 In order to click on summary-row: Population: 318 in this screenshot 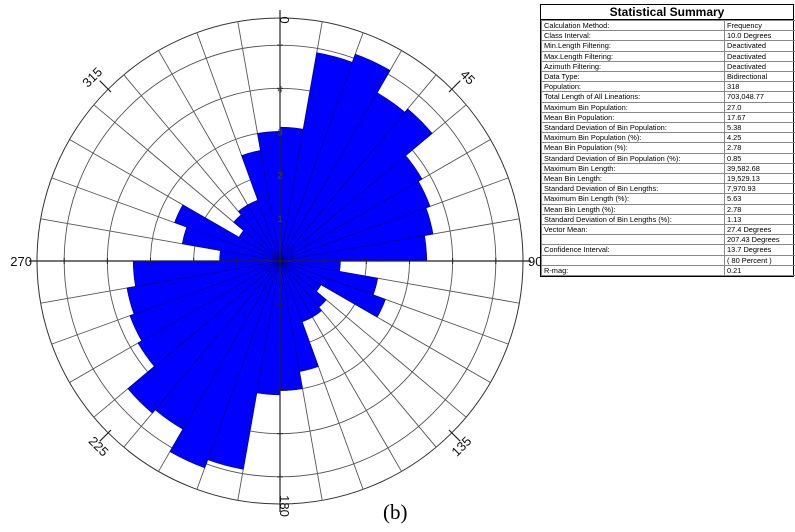, I will do `click(668, 87)`.